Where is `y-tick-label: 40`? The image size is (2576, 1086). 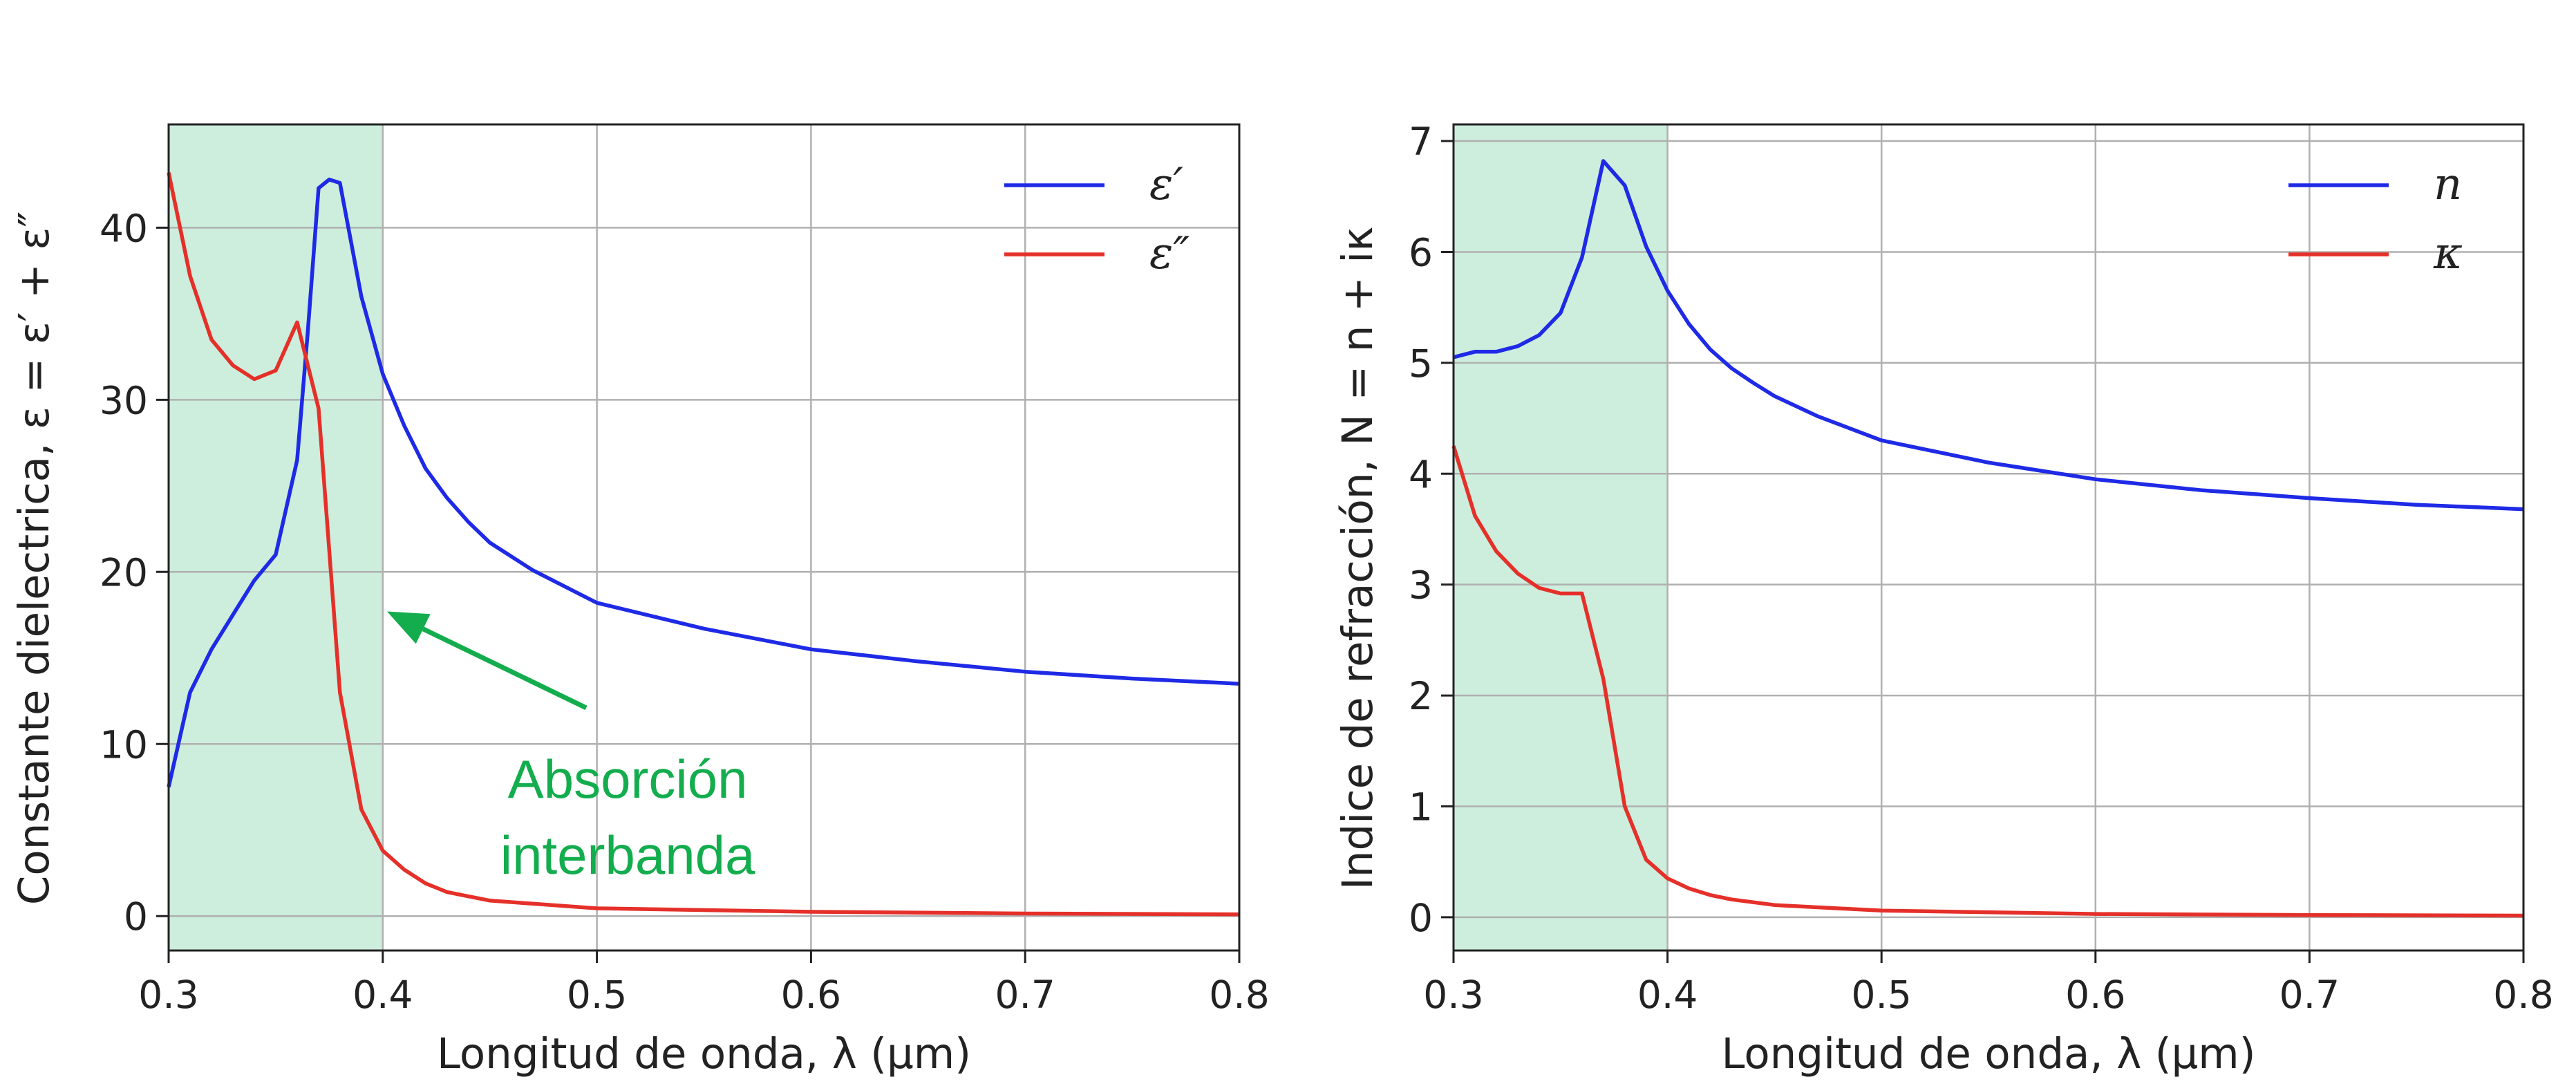
y-tick-label: 40 is located at coordinates (124, 228).